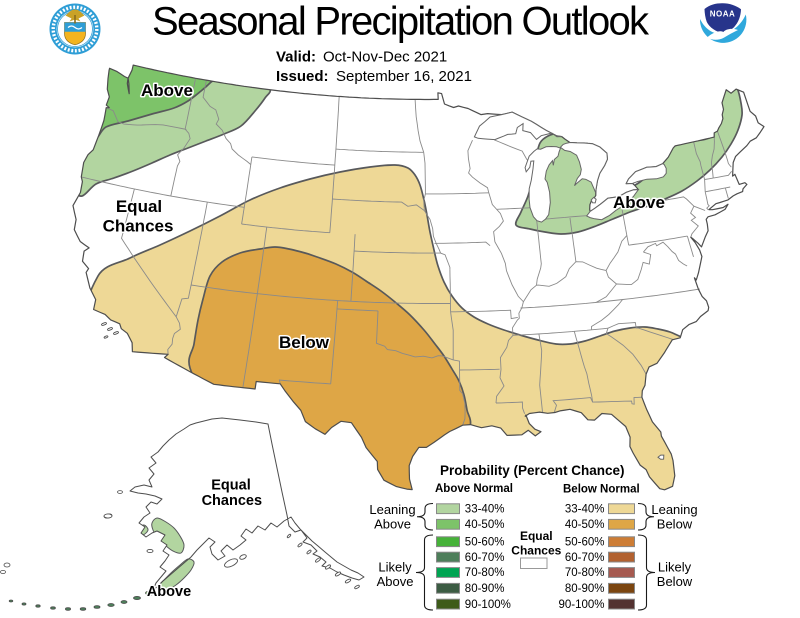  What do you see at coordinates (401, 22) in the screenshot?
I see `svg-text: Seasonal Precipitation Outlook` at bounding box center [401, 22].